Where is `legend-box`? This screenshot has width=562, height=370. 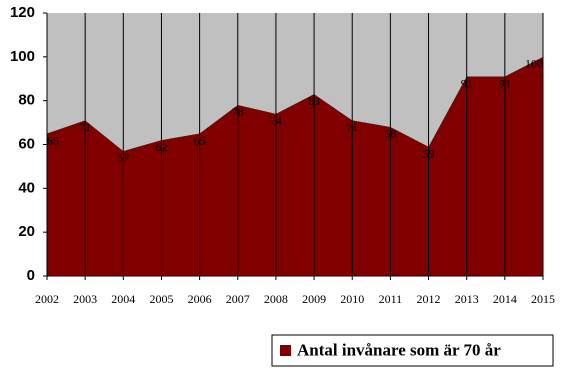 legend-box is located at coordinates (412, 350).